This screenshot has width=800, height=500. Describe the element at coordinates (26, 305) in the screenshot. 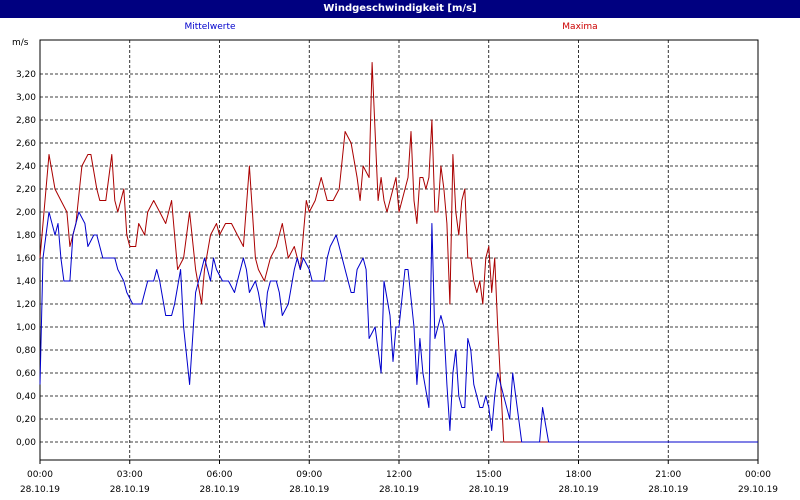

I see `y-tick-label: 1,20` at that location.